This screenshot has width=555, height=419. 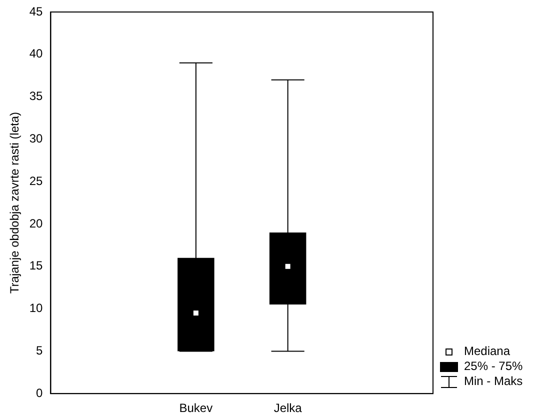 What do you see at coordinates (36, 139) in the screenshot?
I see `y-tick-label: 30` at bounding box center [36, 139].